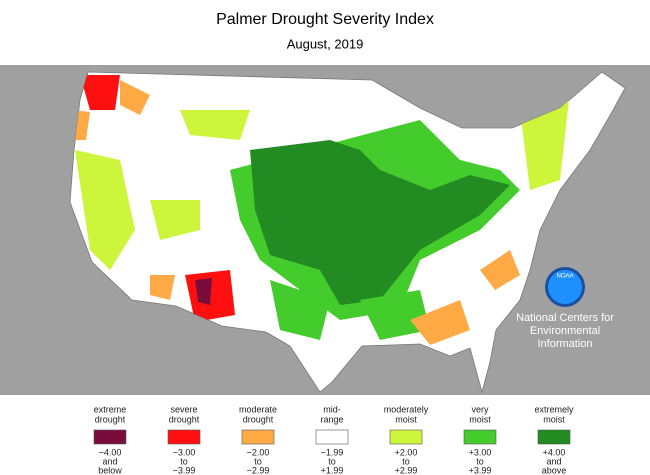 The image size is (650, 475). Describe the element at coordinates (564, 277) in the screenshot. I see `logo-text: NOAA` at that location.